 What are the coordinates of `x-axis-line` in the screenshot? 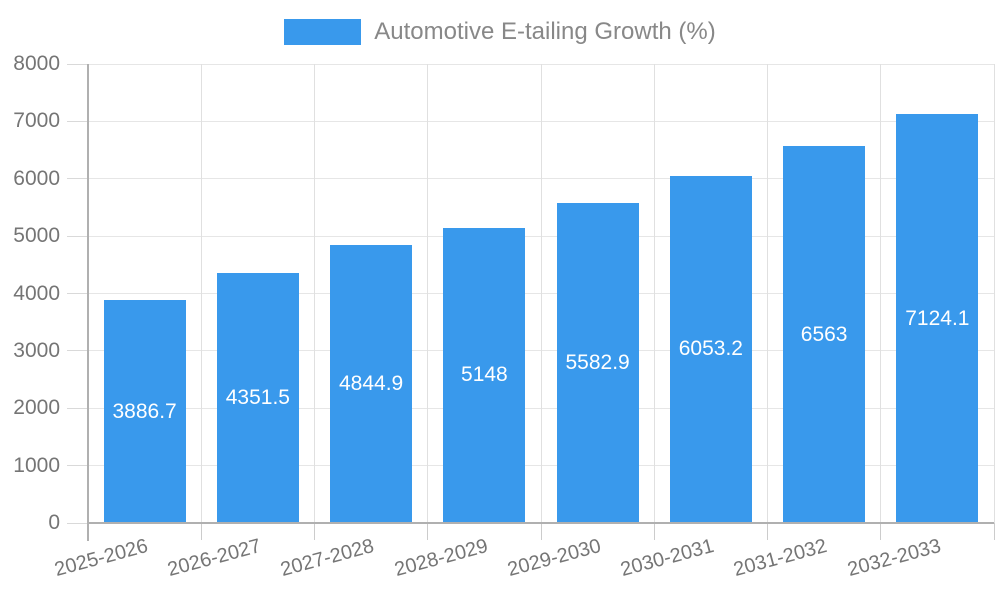 It's located at (541, 523).